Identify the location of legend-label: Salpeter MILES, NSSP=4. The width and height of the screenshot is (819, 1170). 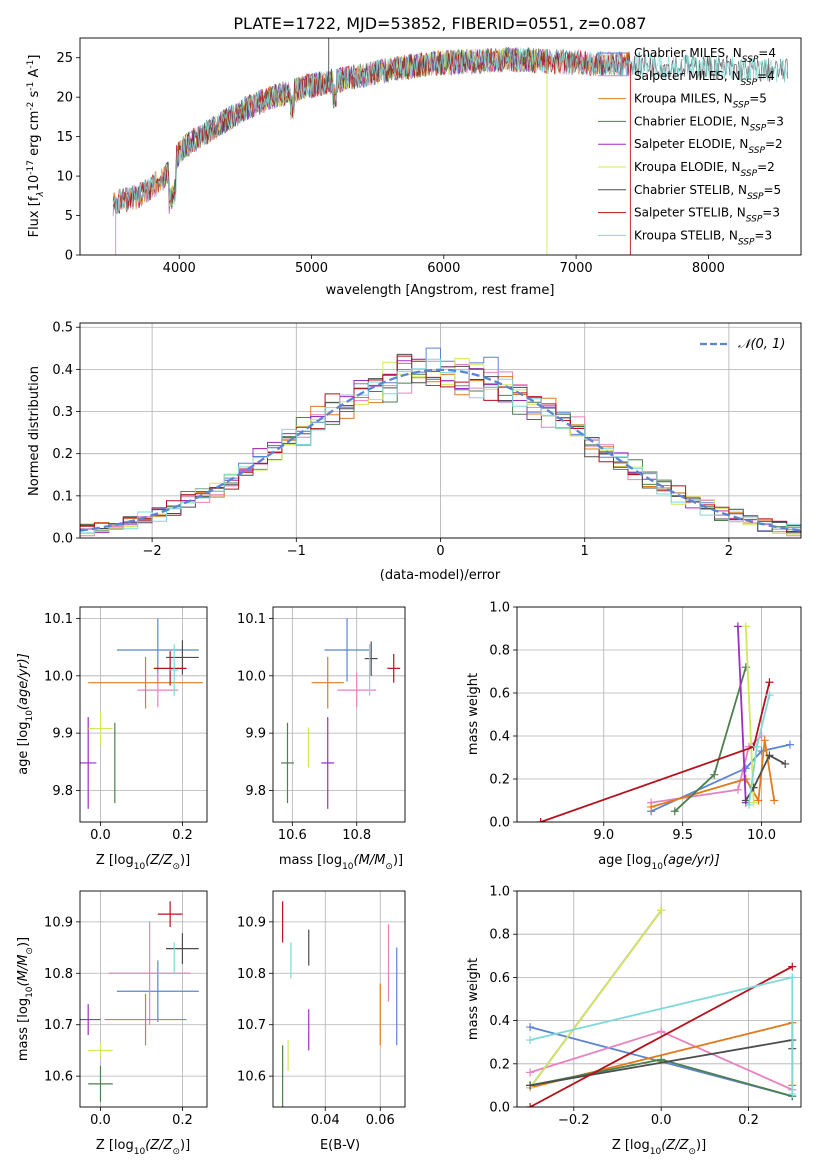
(704, 78).